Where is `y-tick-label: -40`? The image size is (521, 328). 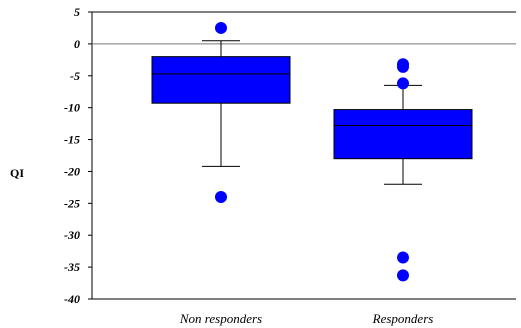 y-tick-label: -40 is located at coordinates (72, 299).